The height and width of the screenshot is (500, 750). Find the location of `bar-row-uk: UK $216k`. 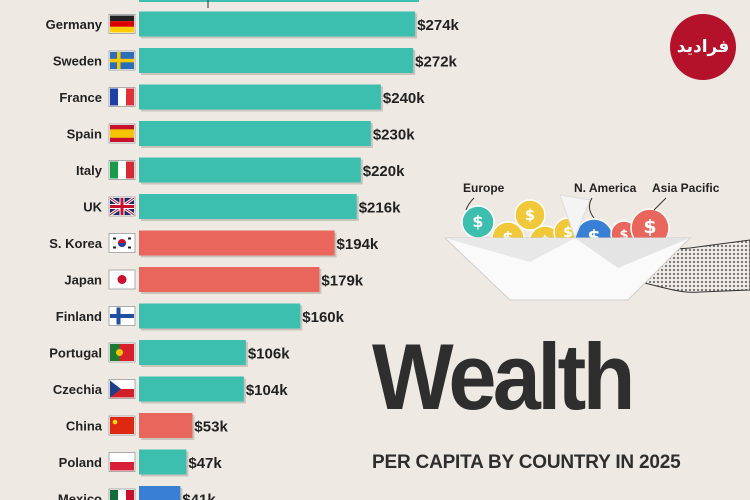

bar-row-uk: UK $216k is located at coordinates (242, 207).